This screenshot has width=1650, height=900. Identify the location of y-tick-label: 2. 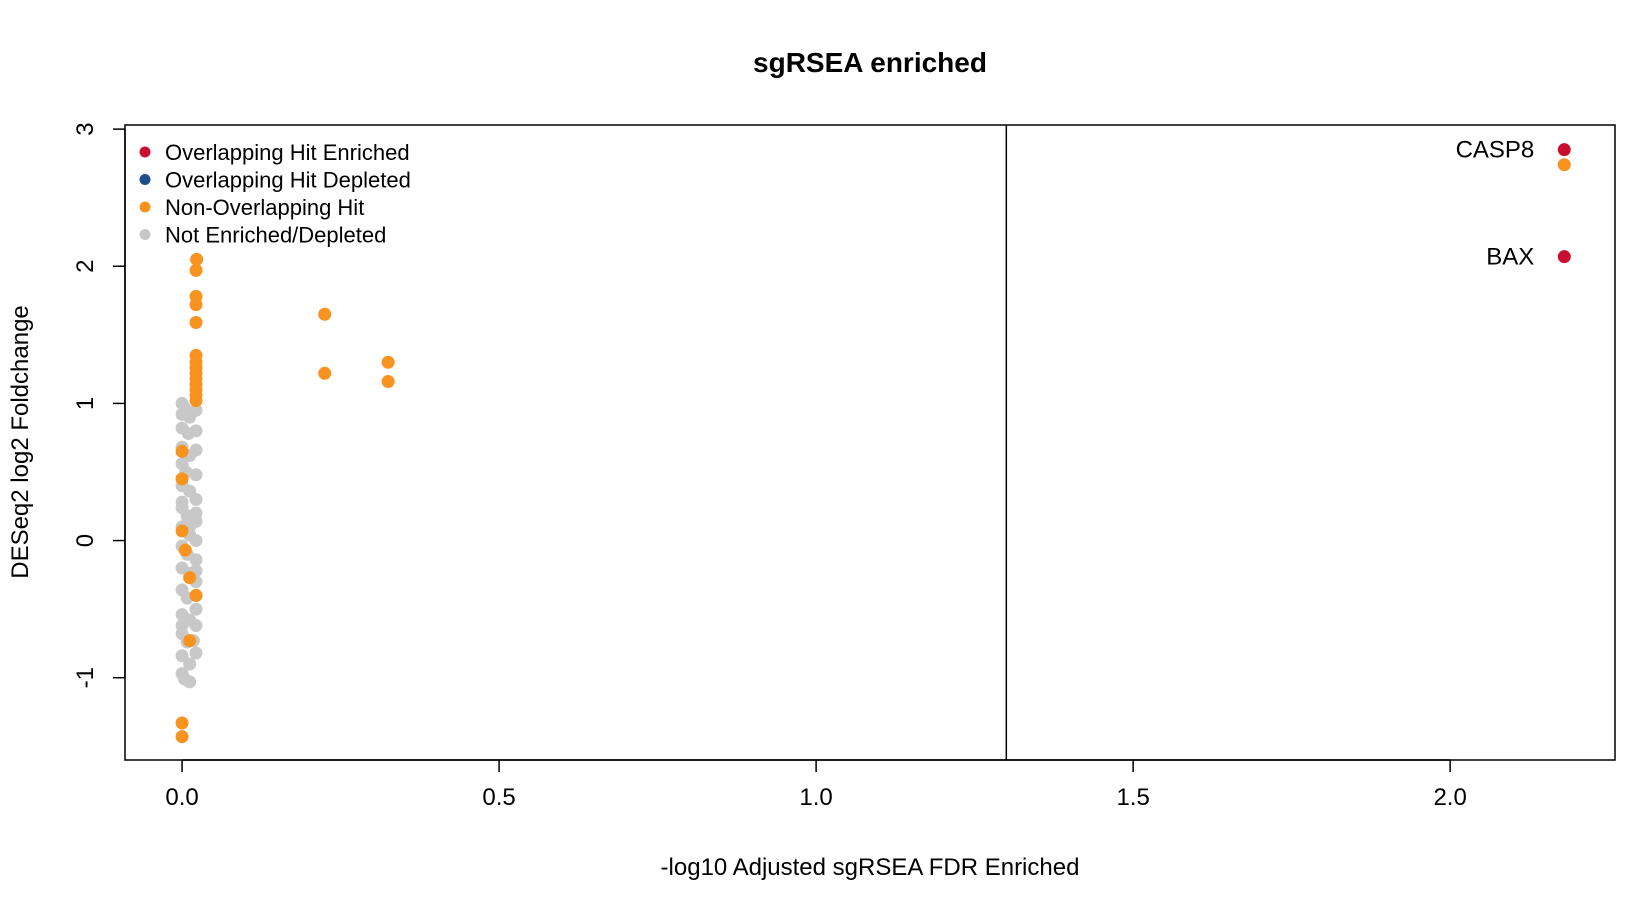
(85, 266).